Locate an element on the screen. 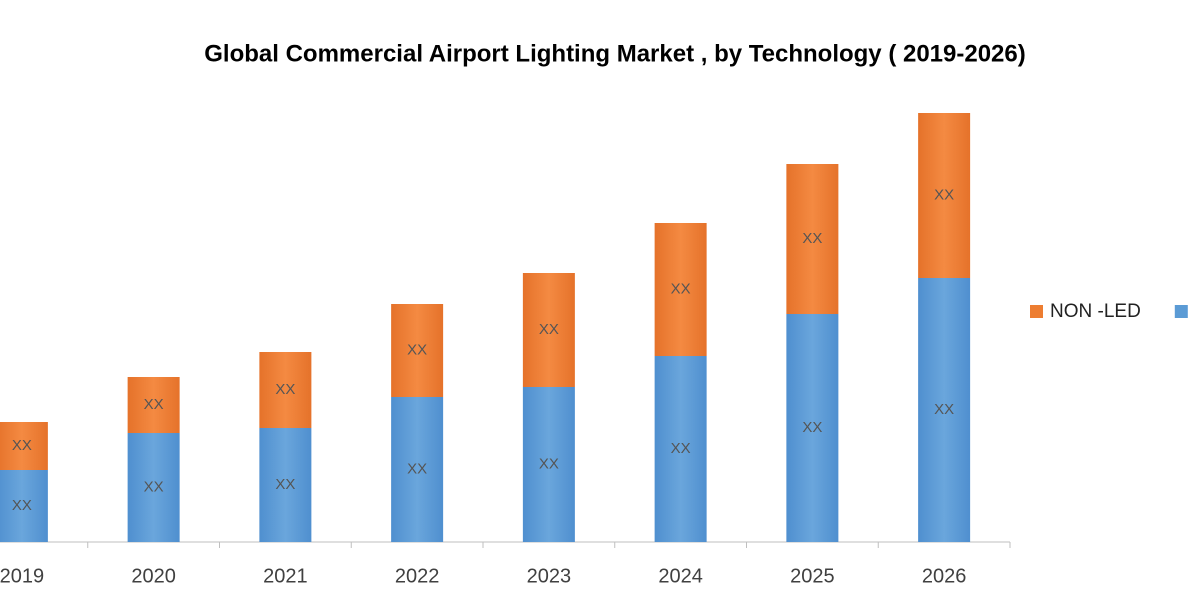 The image size is (1200, 600). x-tick-label: 2025 is located at coordinates (812, 576).